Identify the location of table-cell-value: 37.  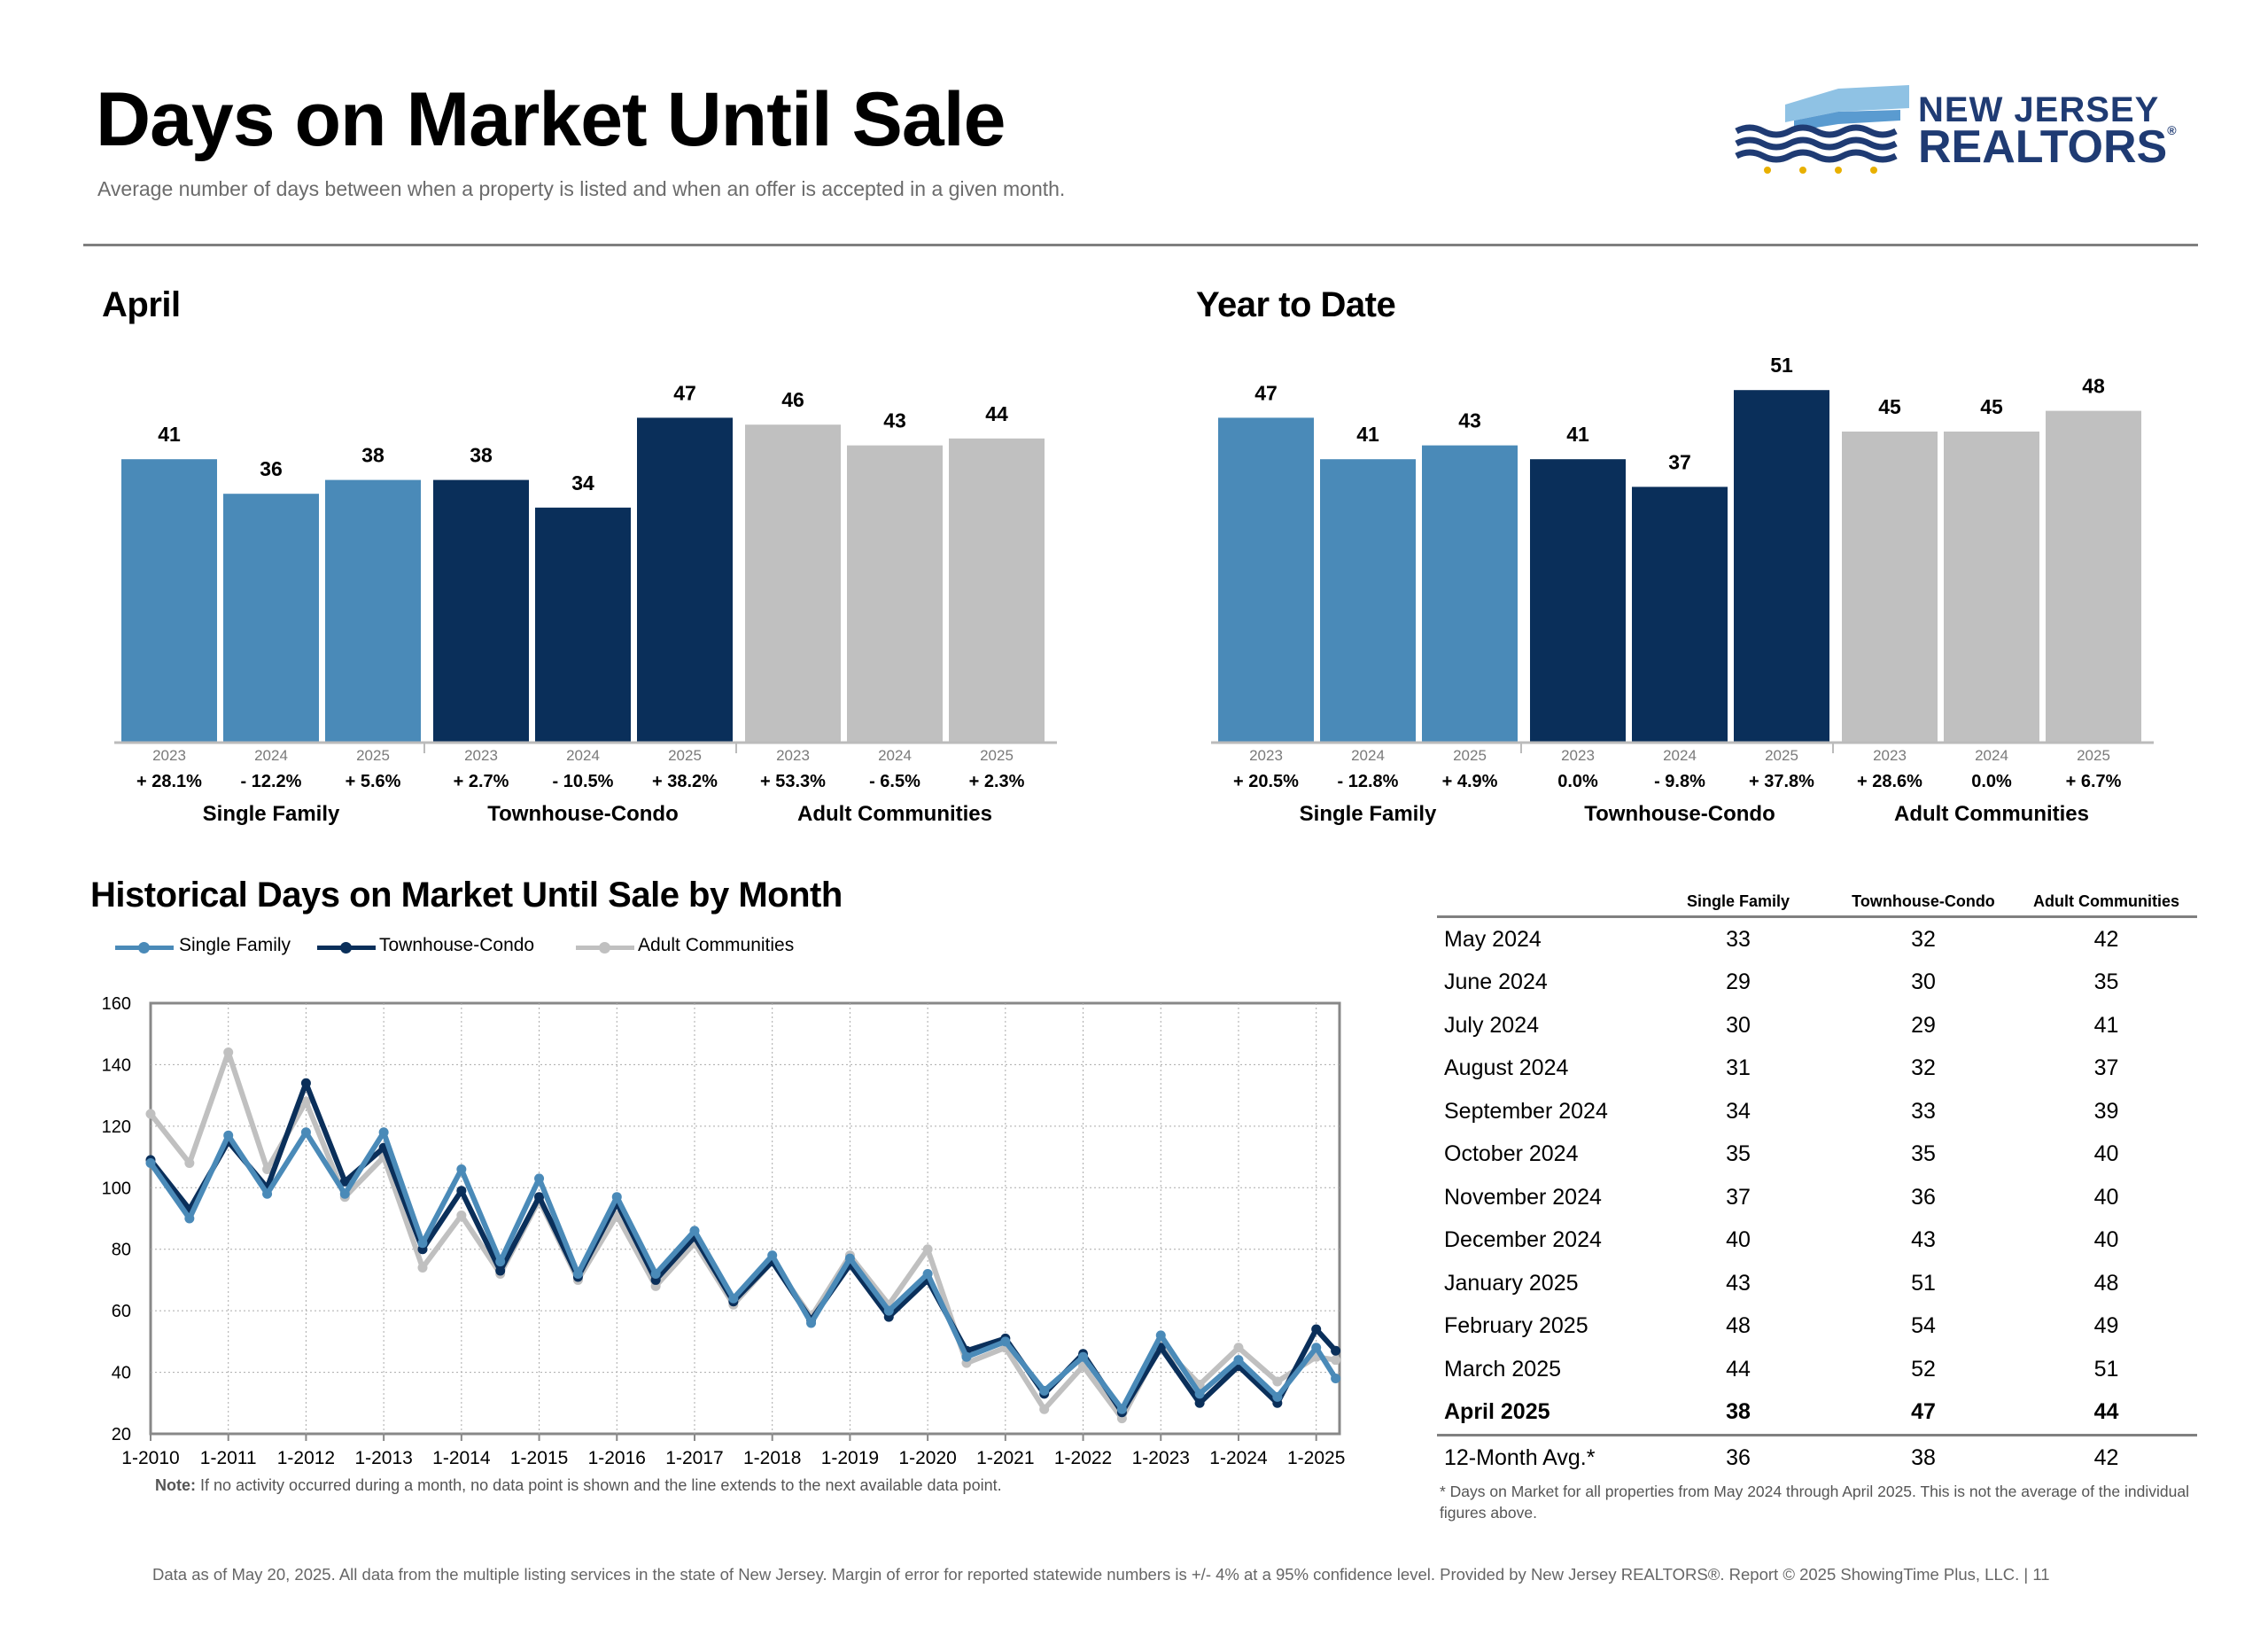
(1738, 1197).